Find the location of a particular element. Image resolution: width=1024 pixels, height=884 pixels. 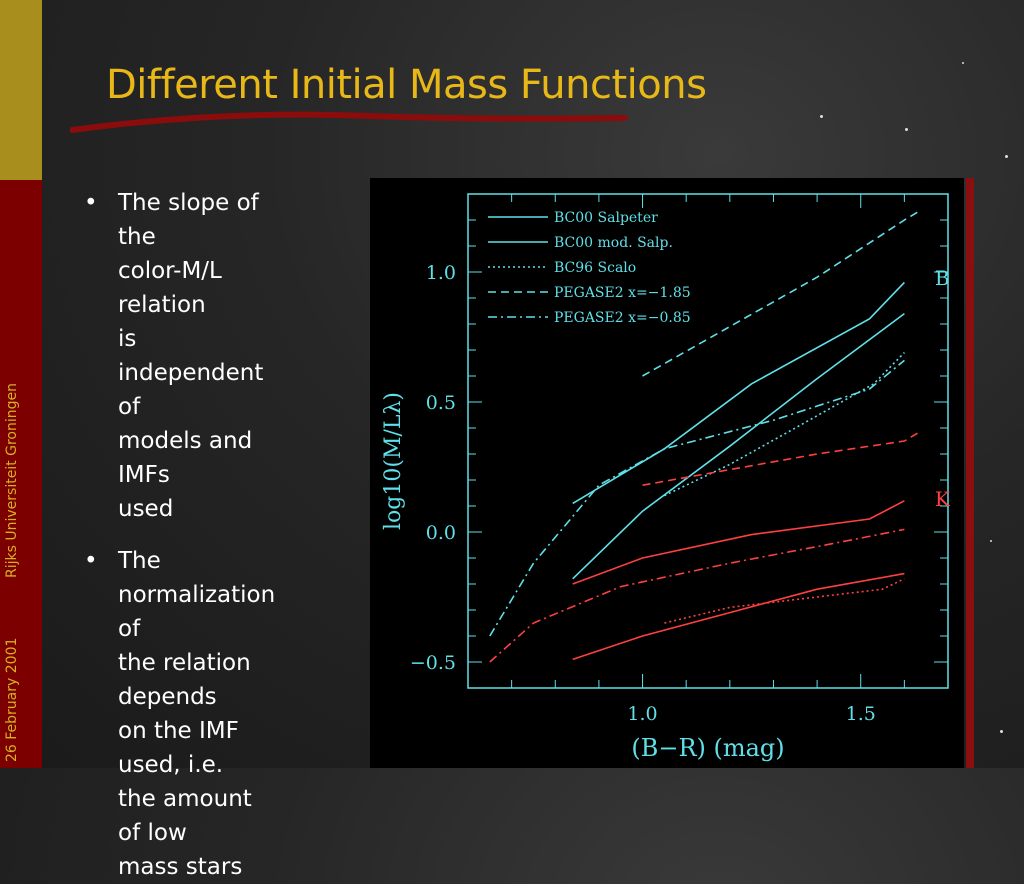

right-accent-bar is located at coordinates (970, 473).